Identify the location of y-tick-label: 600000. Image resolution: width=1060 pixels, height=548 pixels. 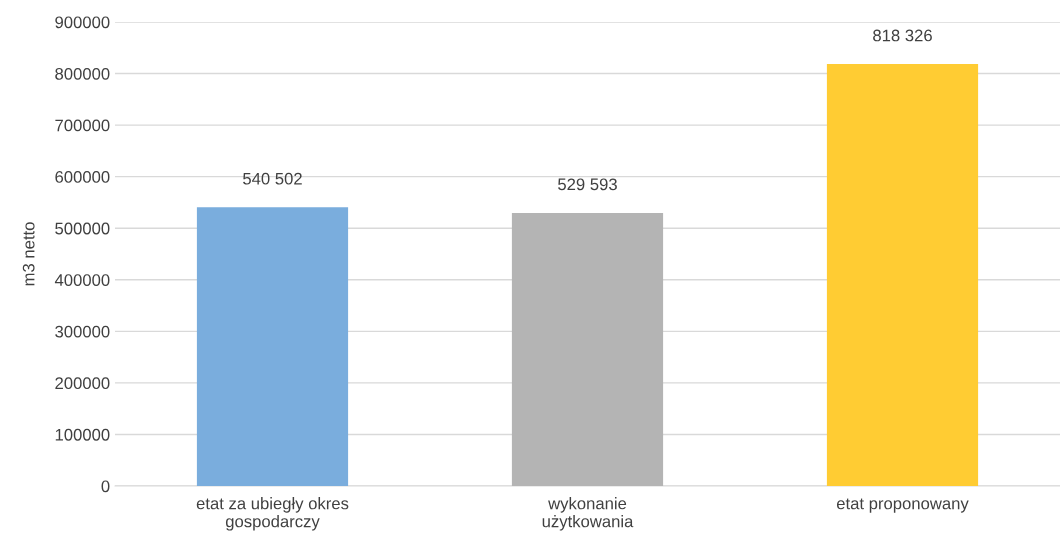
(82, 177).